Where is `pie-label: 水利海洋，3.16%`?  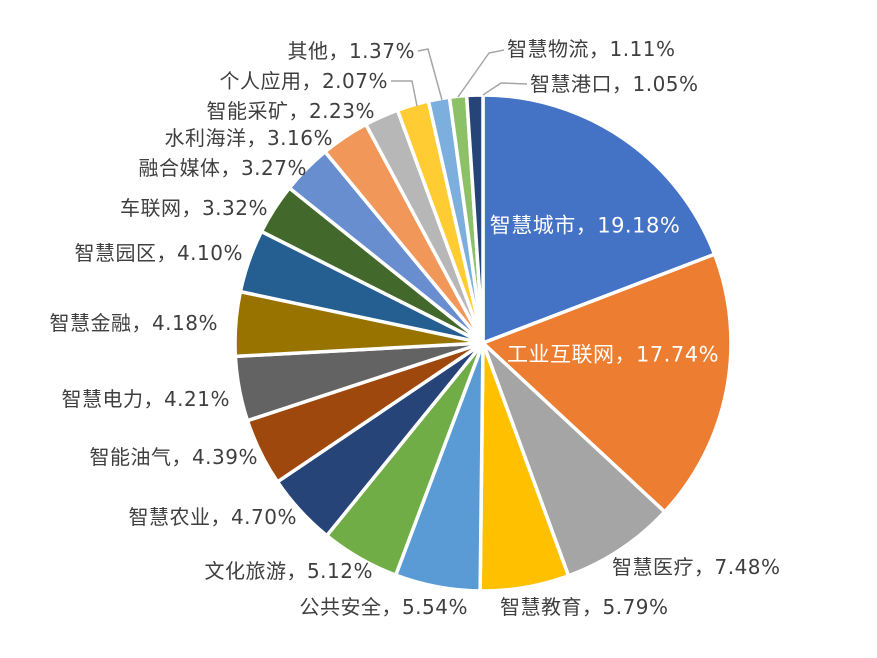
pie-label: 水利海洋，3.16% is located at coordinates (248, 138).